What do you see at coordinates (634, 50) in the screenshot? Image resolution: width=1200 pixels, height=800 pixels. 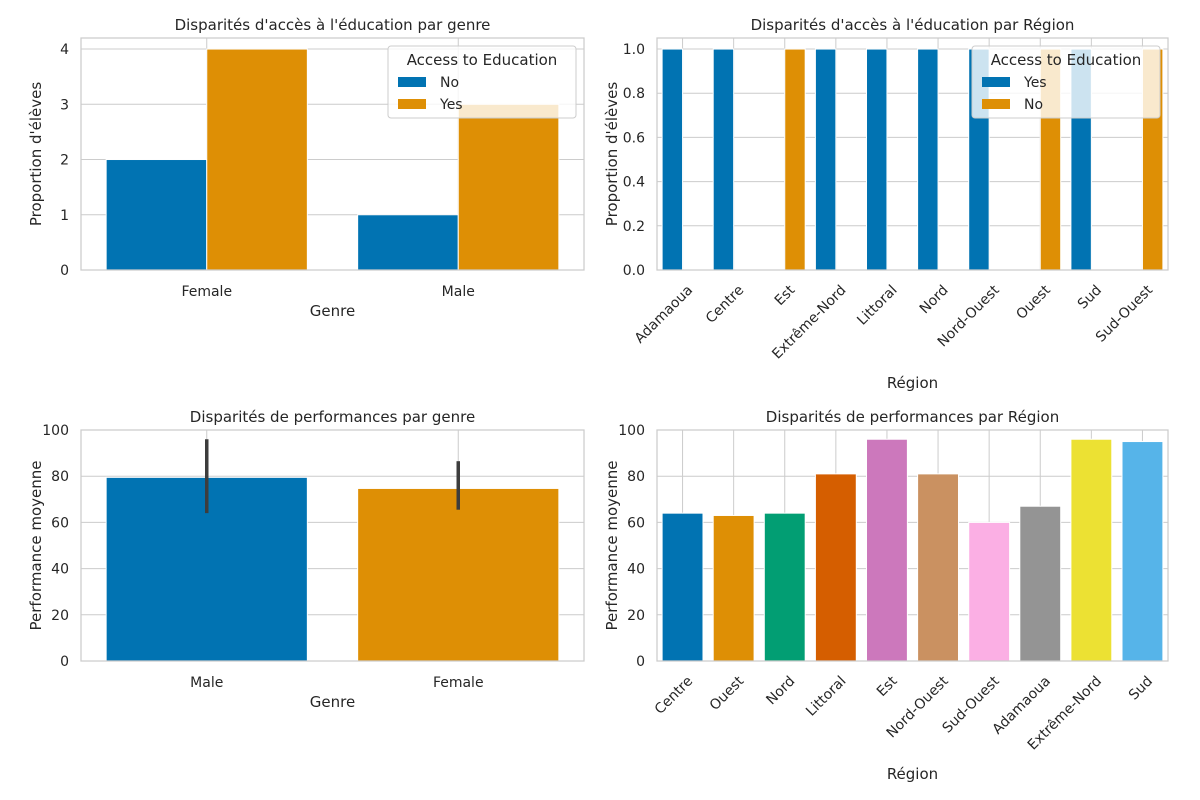 I see `y-tick-label: 1.0` at bounding box center [634, 50].